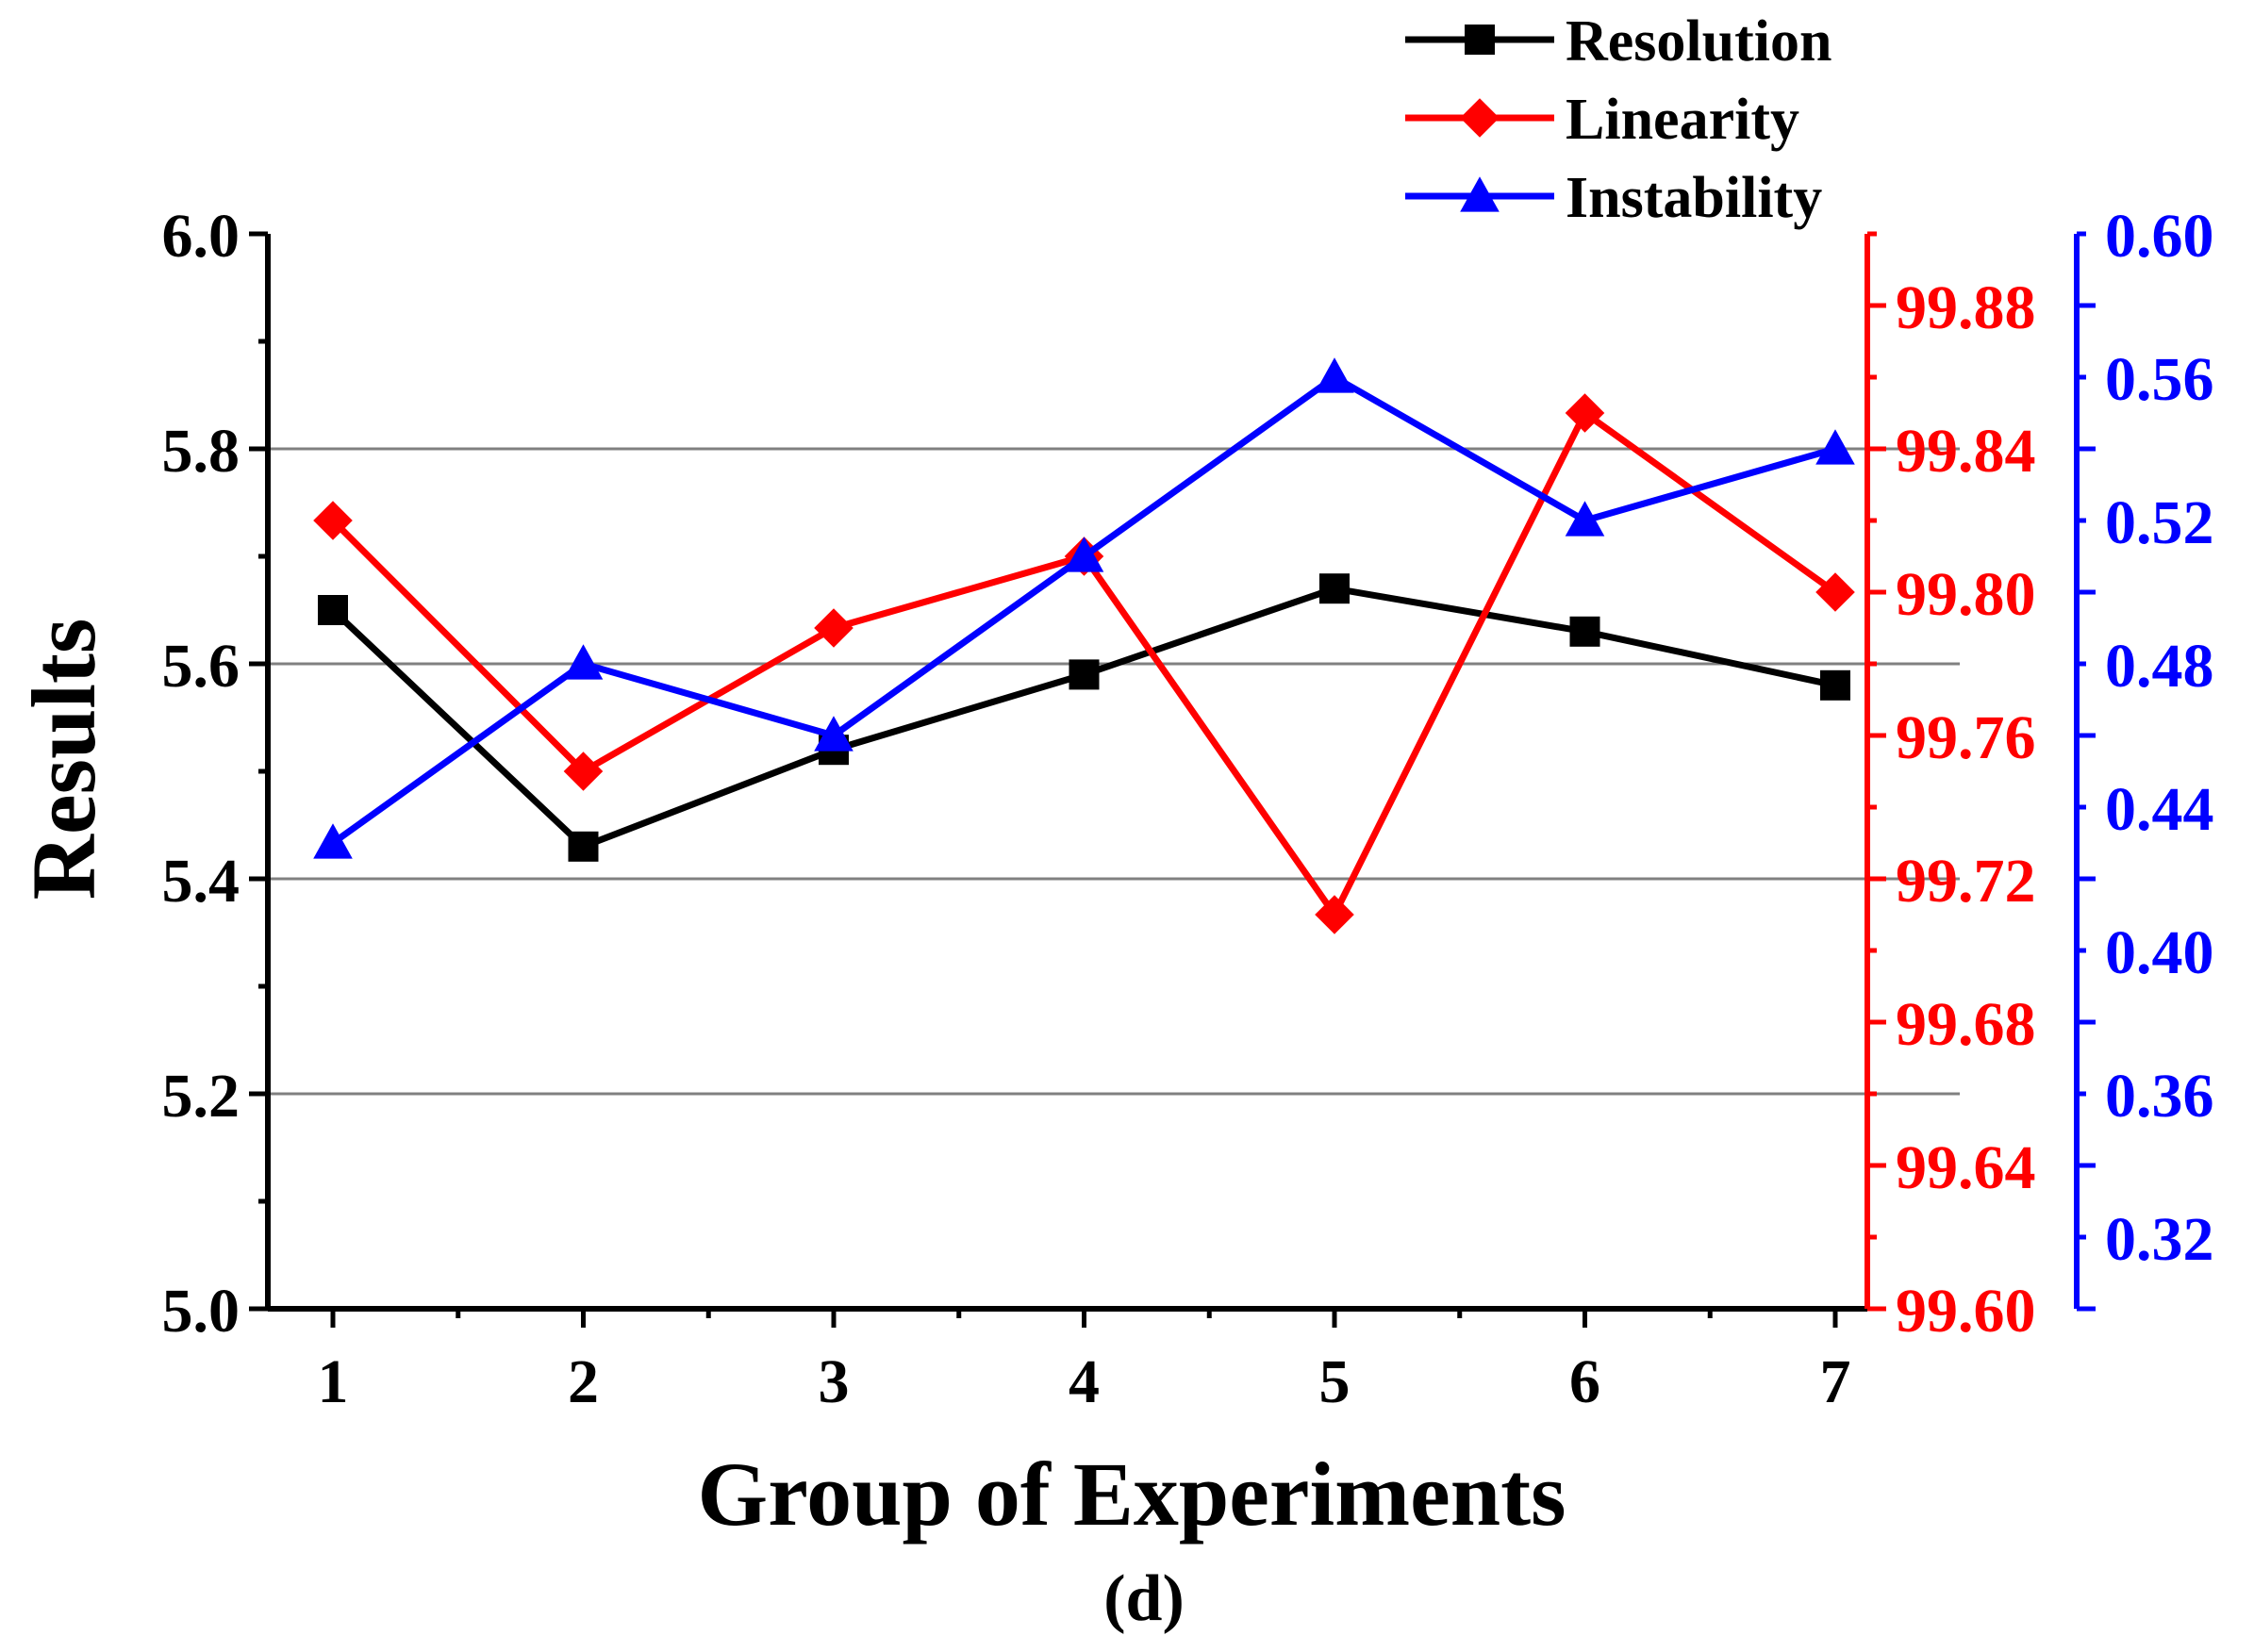 The height and width of the screenshot is (1652, 2254). I want to click on legend-label-instability: Instability, so click(1694, 198).